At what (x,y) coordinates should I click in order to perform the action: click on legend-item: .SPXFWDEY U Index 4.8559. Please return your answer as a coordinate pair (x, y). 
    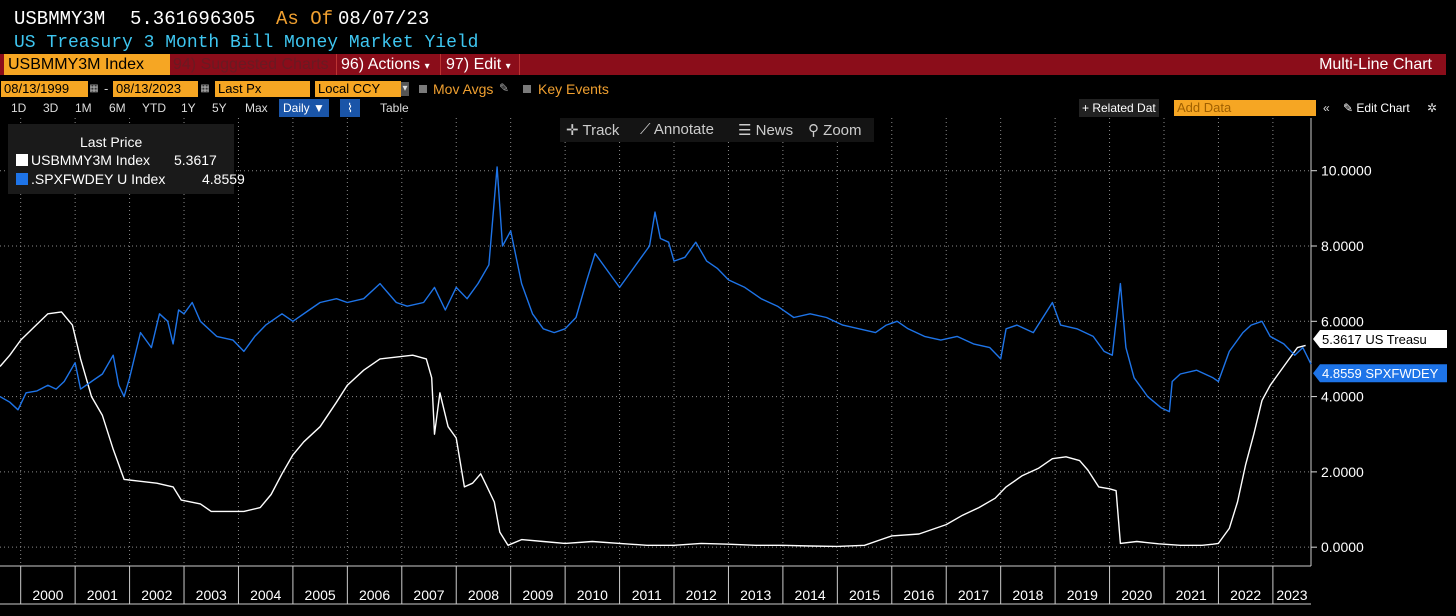
    Looking at the image, I should click on (130, 179).